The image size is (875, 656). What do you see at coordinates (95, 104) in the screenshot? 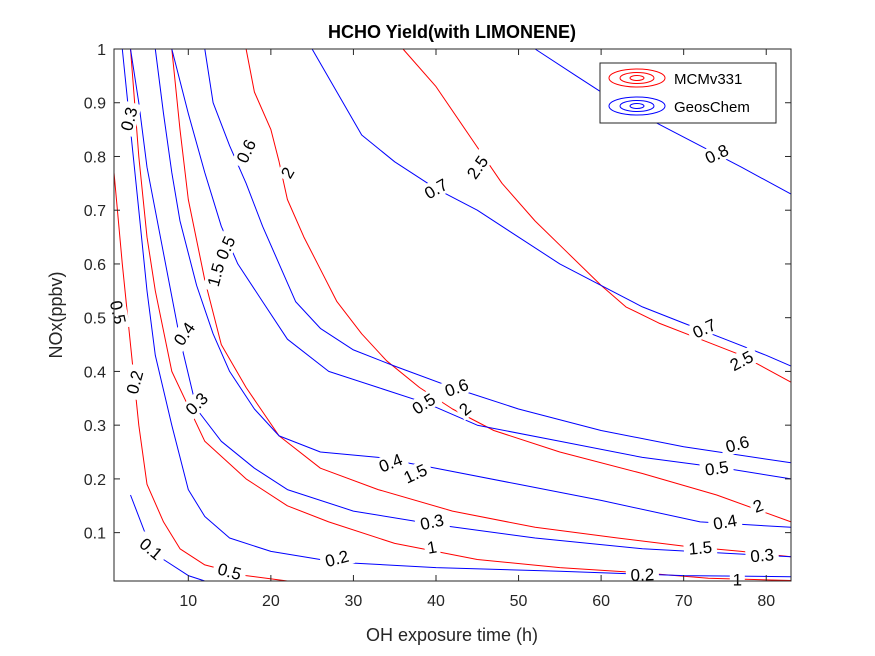
I see `y-tick-label-8: 0.9` at bounding box center [95, 104].